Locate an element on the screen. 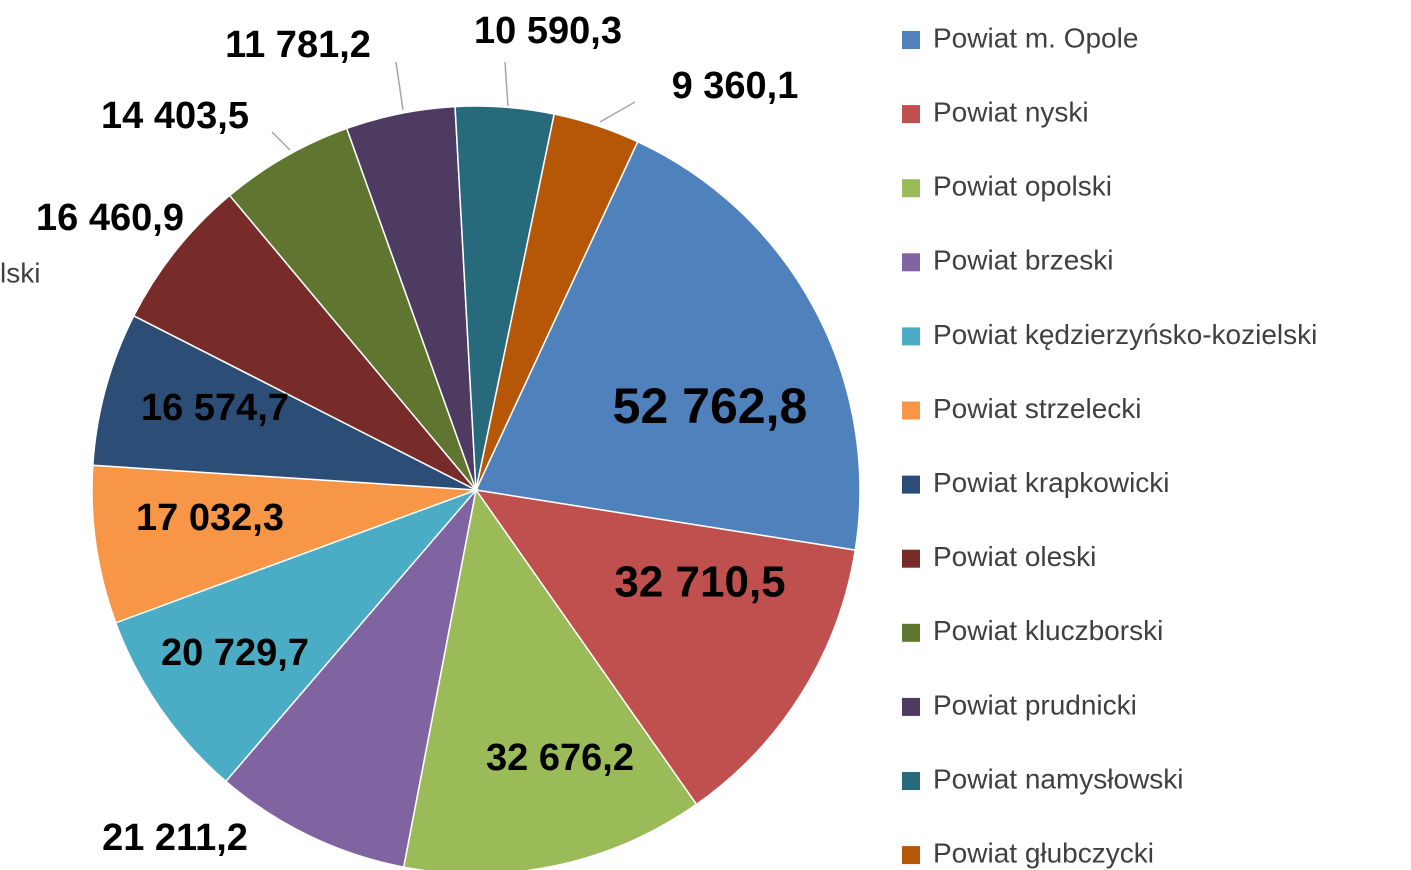 This screenshot has height=870, width=1411. data-label: 32 676,2 is located at coordinates (560, 758).